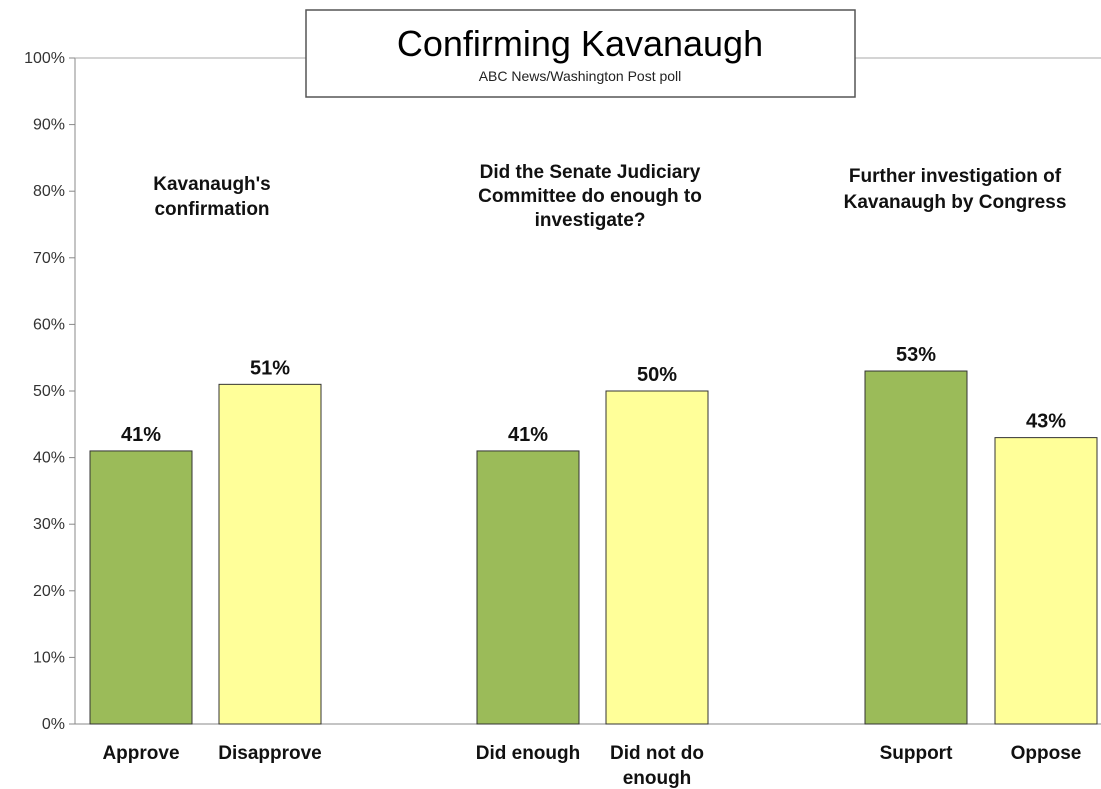 The width and height of the screenshot is (1101, 789). Describe the element at coordinates (140, 753) in the screenshot. I see `category-label: Approve` at that location.